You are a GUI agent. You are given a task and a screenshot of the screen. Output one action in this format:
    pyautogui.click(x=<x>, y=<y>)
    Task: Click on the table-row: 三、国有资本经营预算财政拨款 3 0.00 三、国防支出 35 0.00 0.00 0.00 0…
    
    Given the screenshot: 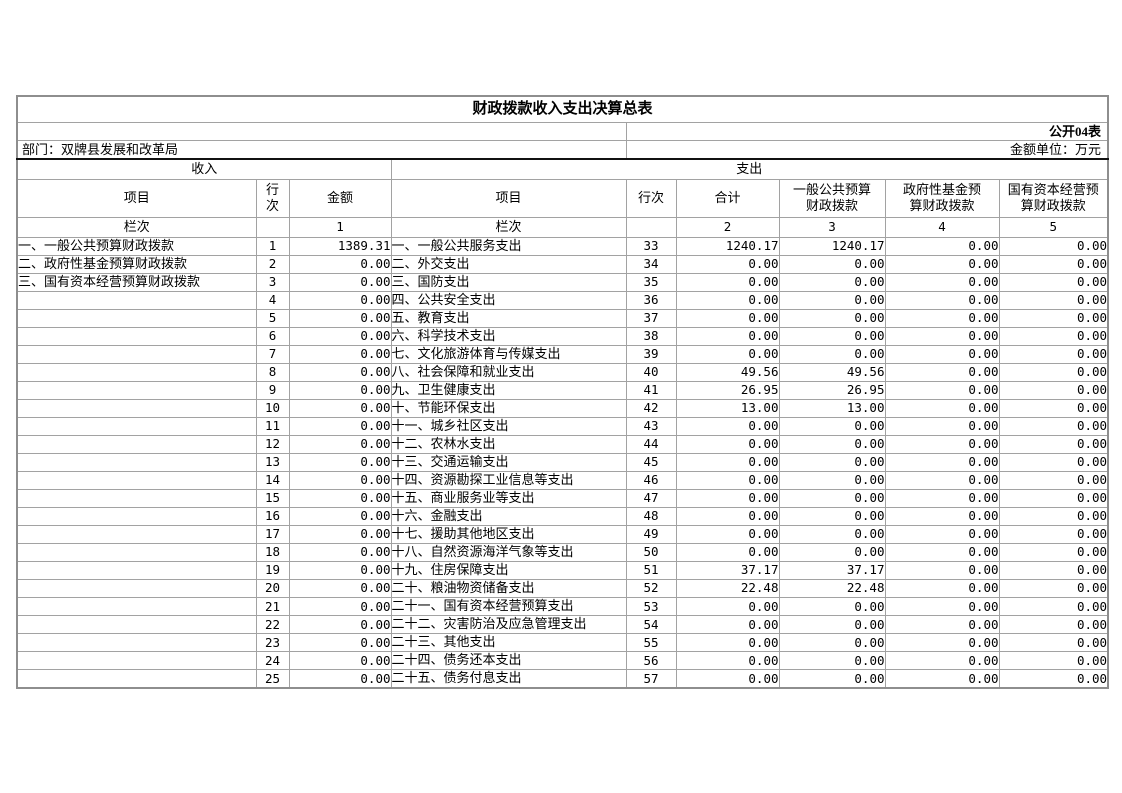 What is the action you would take?
    pyautogui.click(x=562, y=282)
    